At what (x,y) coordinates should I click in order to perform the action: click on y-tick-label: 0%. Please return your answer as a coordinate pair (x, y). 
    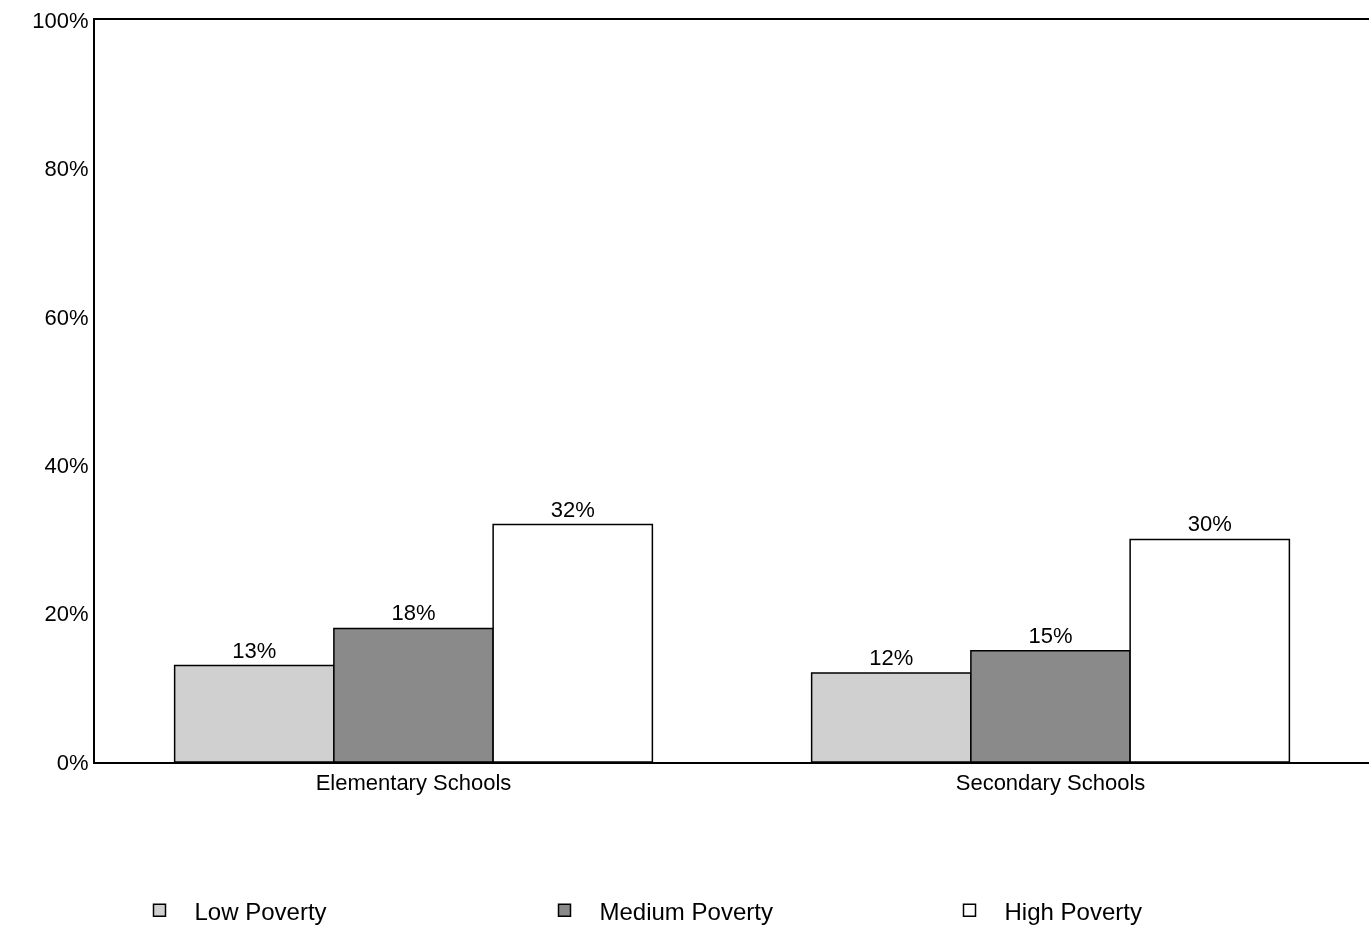
    Looking at the image, I should click on (72, 762).